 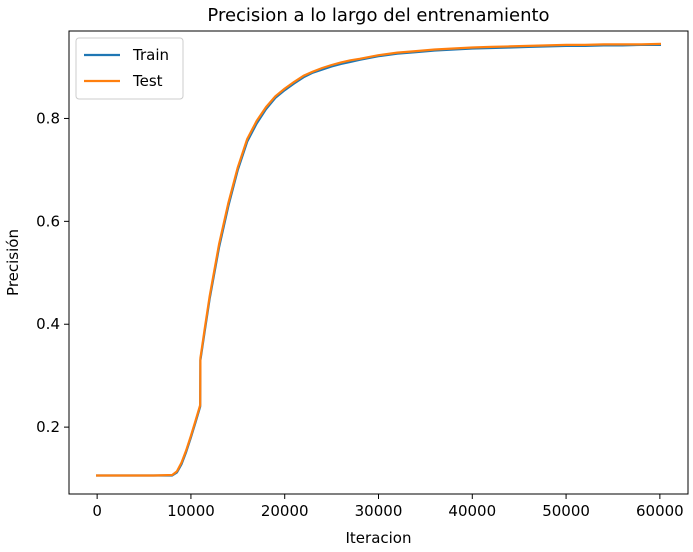 I want to click on x-axis-label: Iteracion, so click(x=379, y=538).